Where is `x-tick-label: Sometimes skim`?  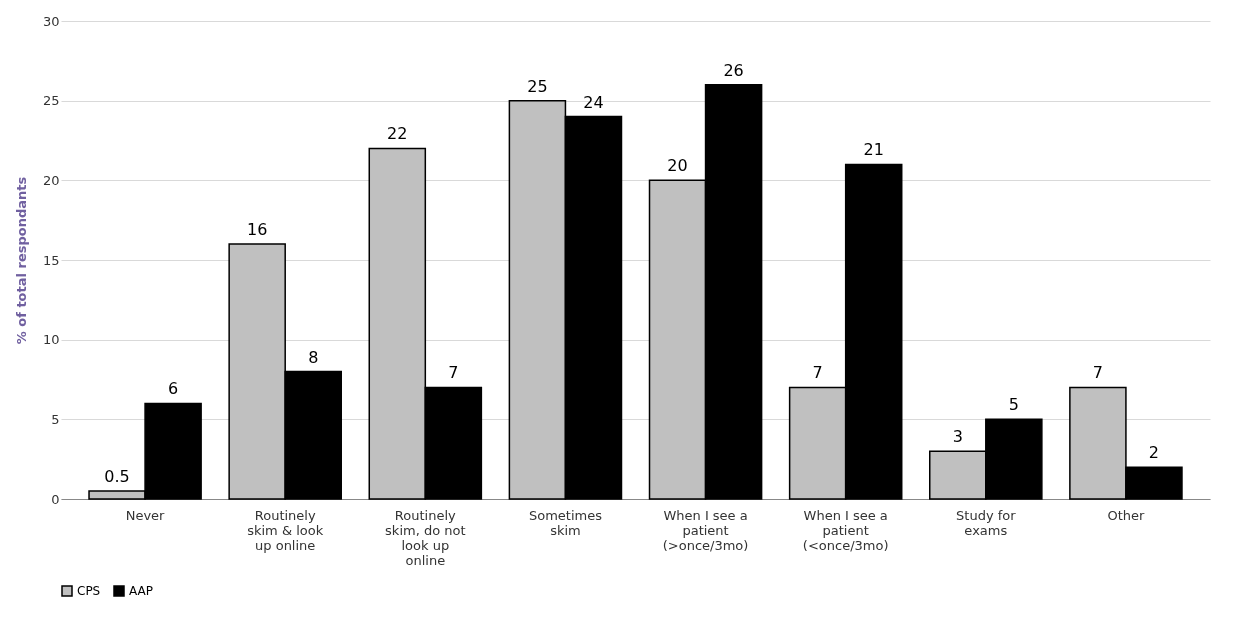 x-tick-label: Sometimes skim is located at coordinates (565, 522).